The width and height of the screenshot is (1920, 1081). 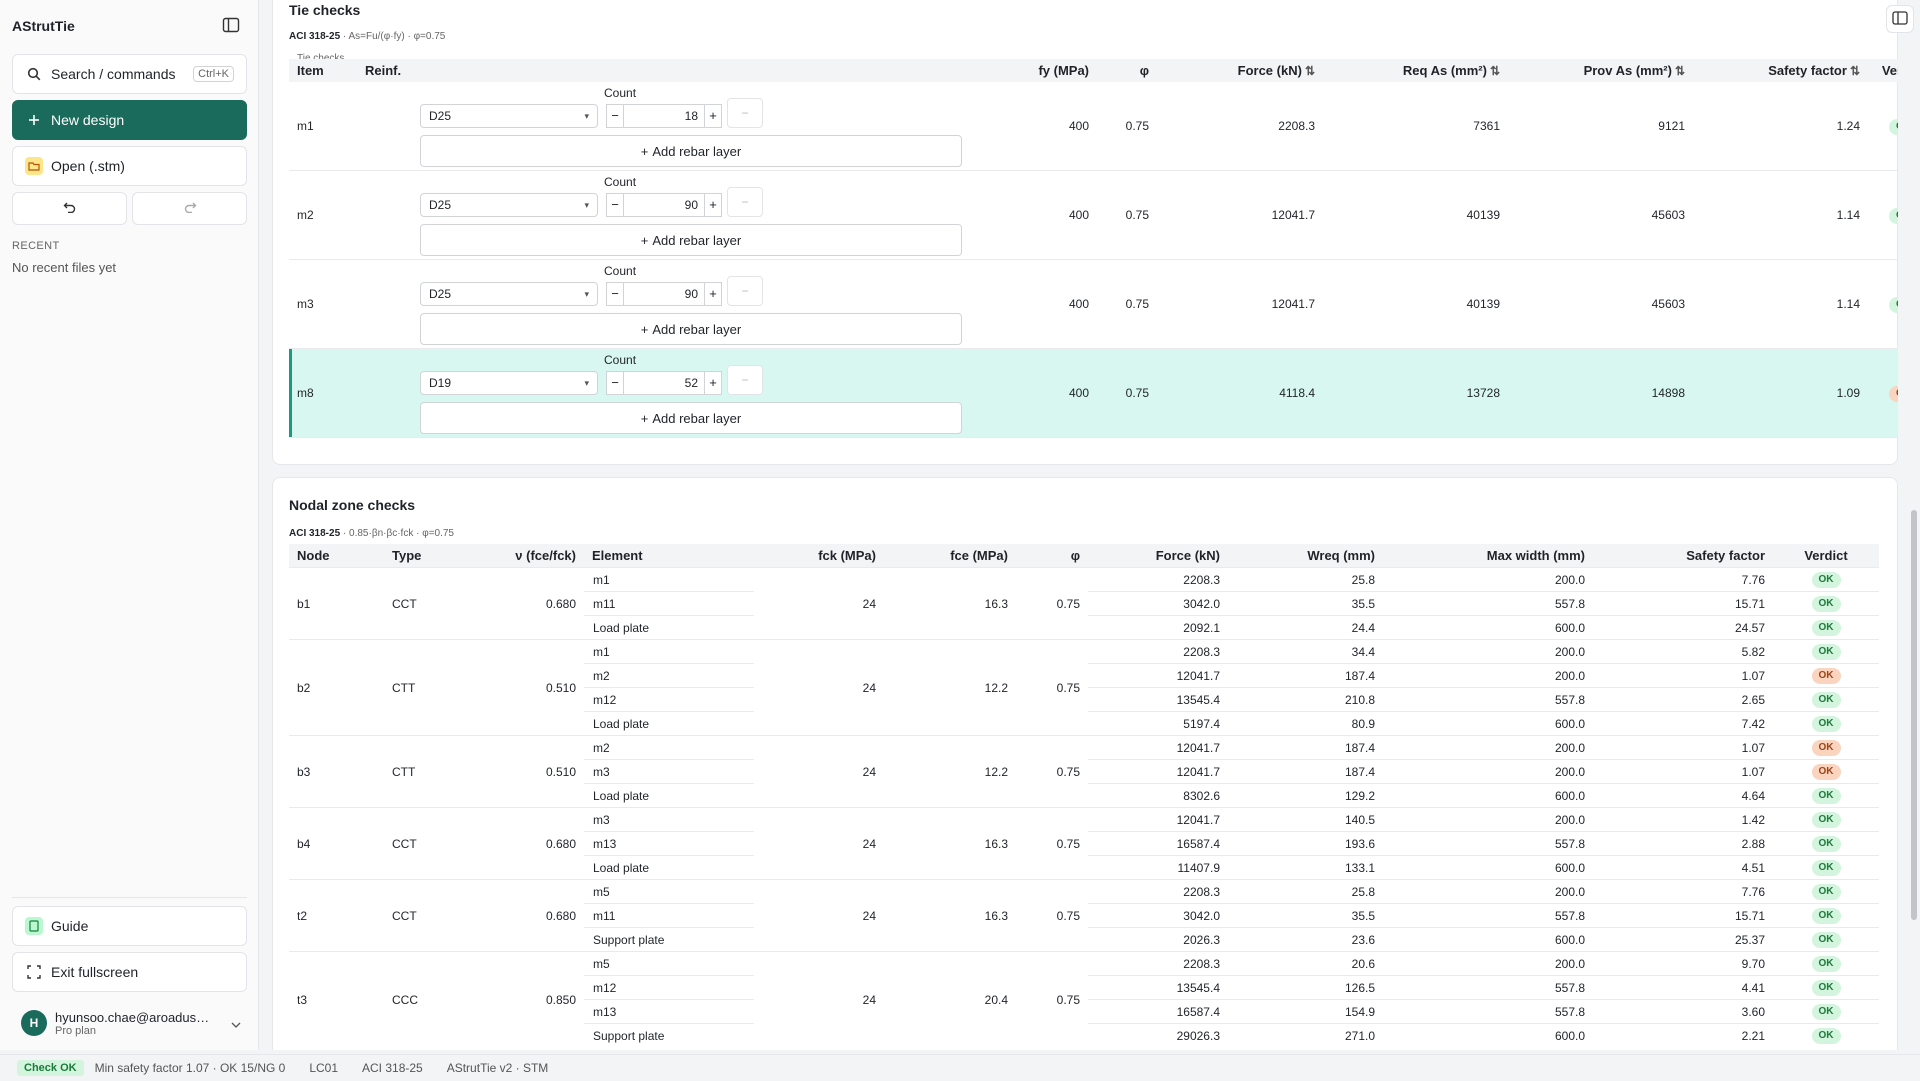 I want to click on force-cell: 13545.4, so click(x=1158, y=699).